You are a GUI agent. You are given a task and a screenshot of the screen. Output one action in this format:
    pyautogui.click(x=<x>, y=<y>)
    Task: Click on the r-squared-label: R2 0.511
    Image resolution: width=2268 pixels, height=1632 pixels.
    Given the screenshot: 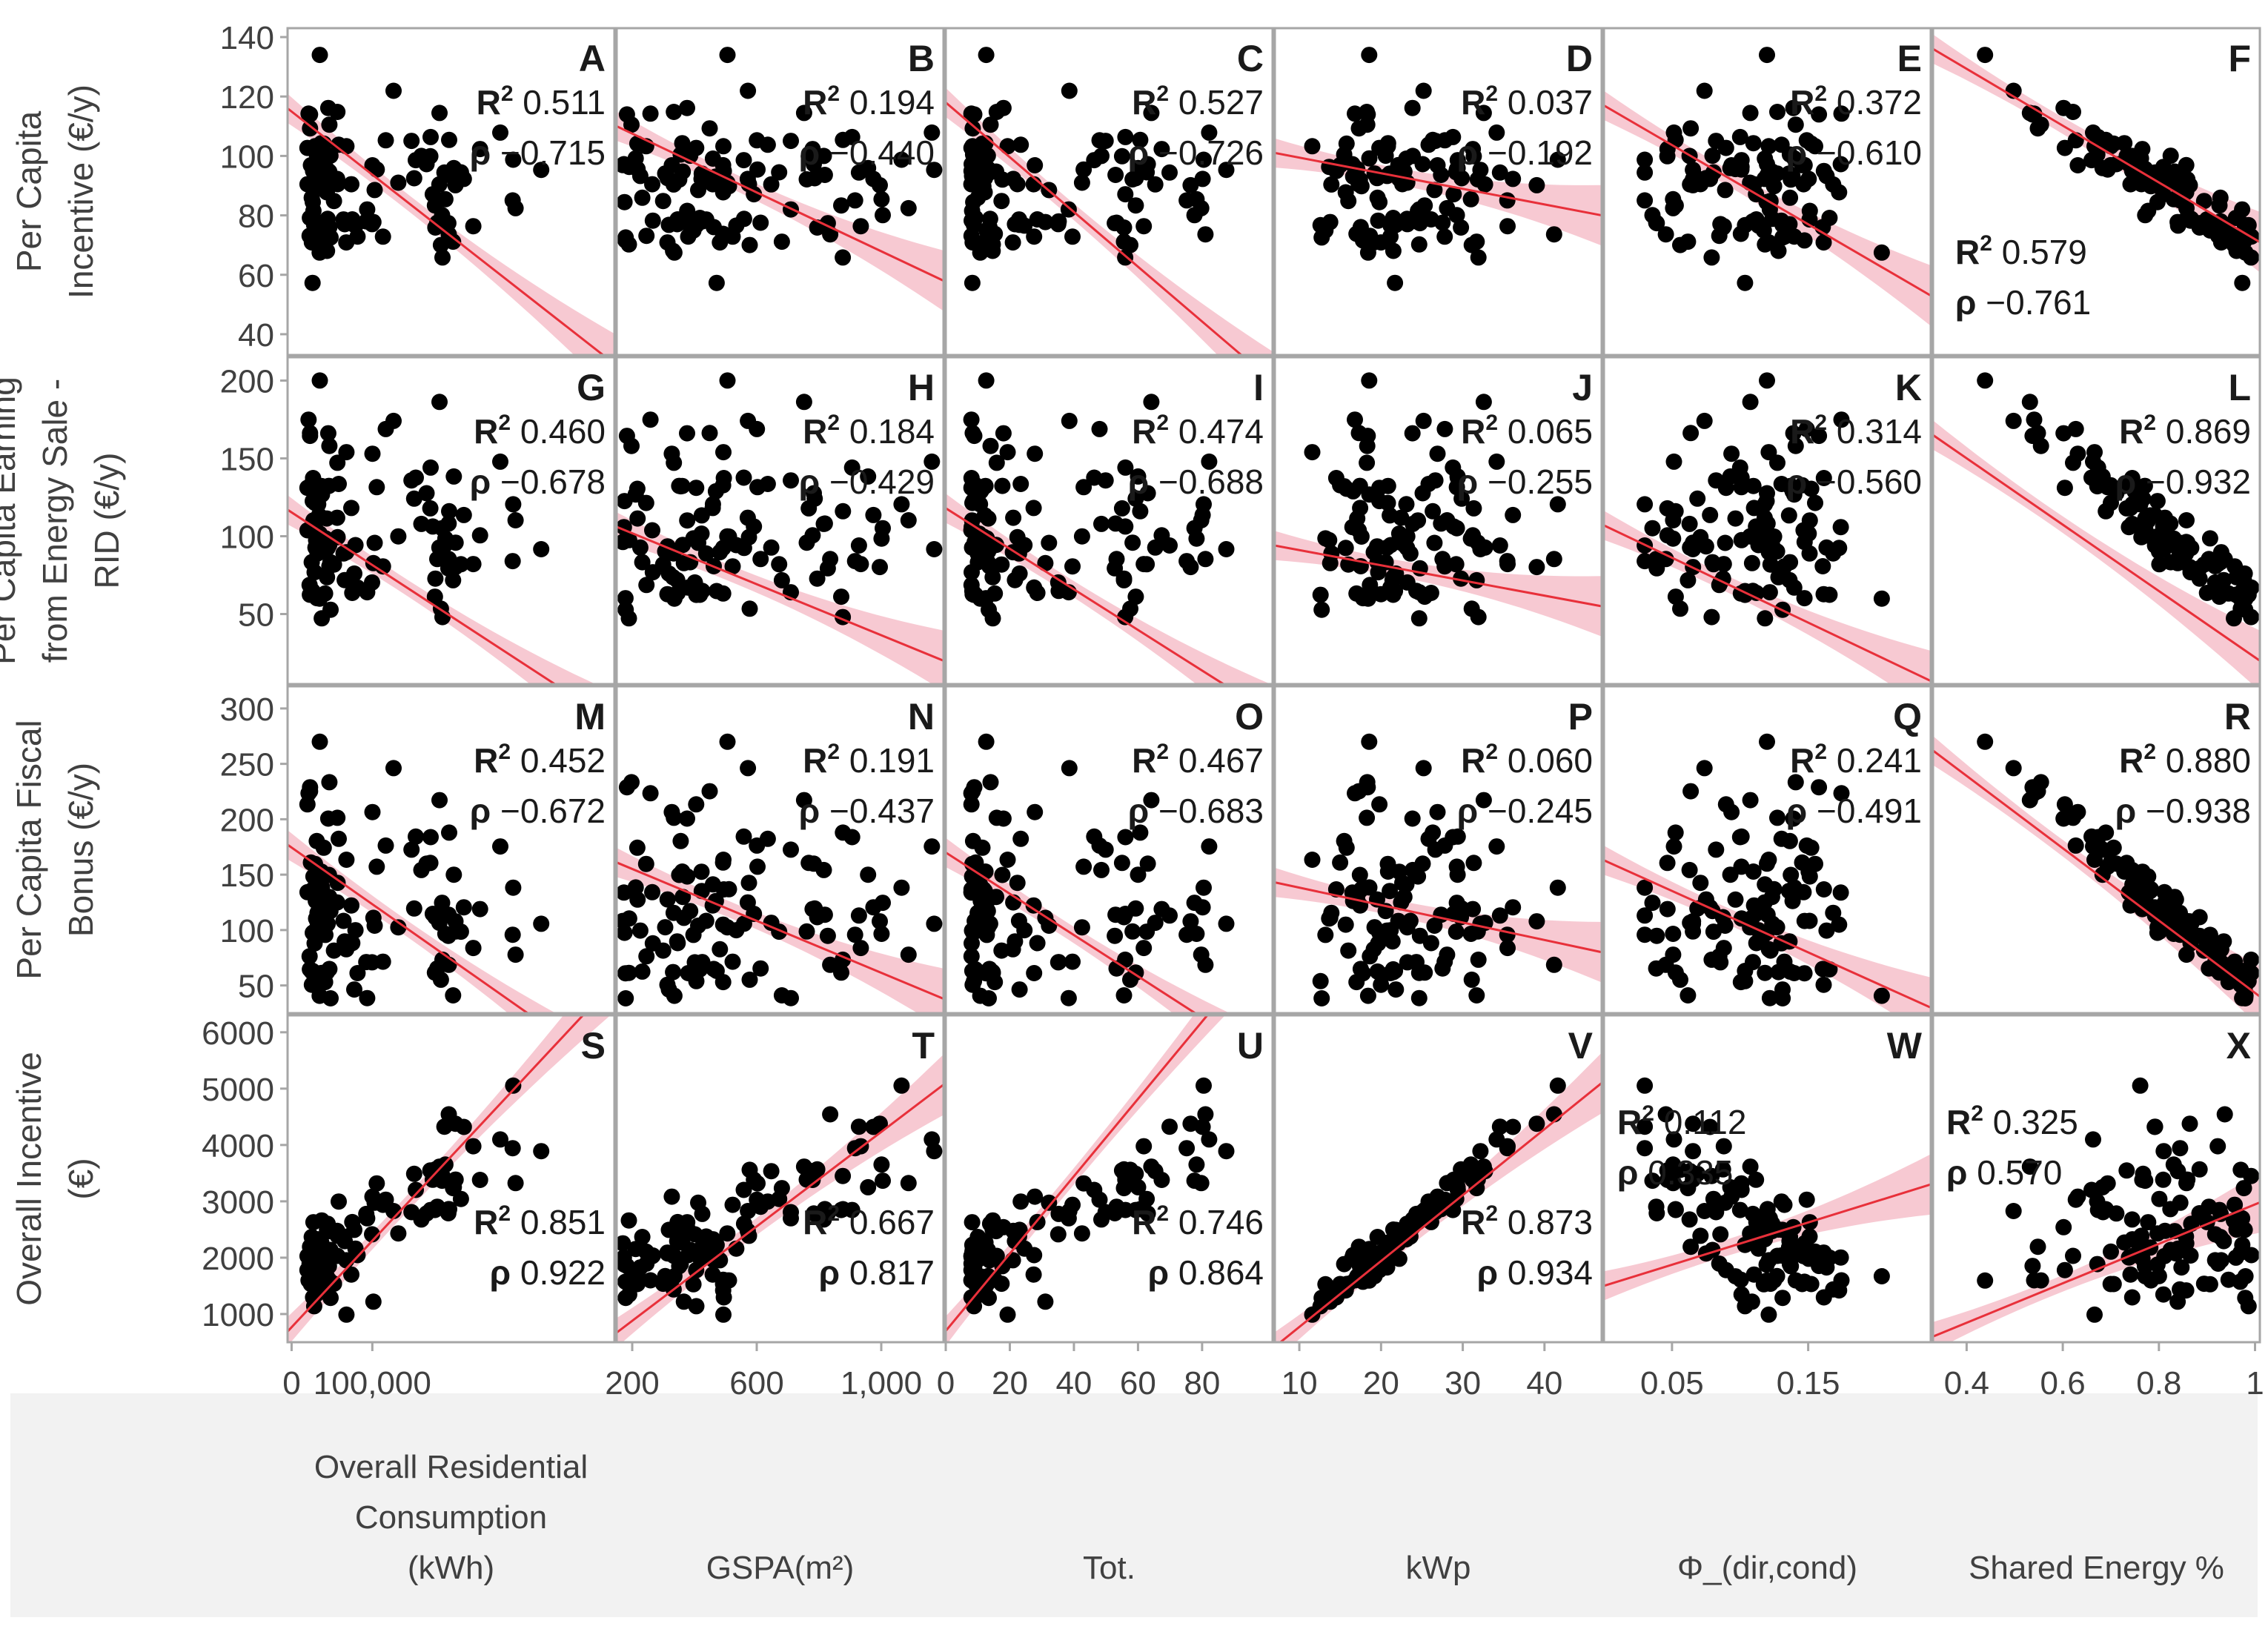 What is the action you would take?
    pyautogui.click(x=542, y=102)
    